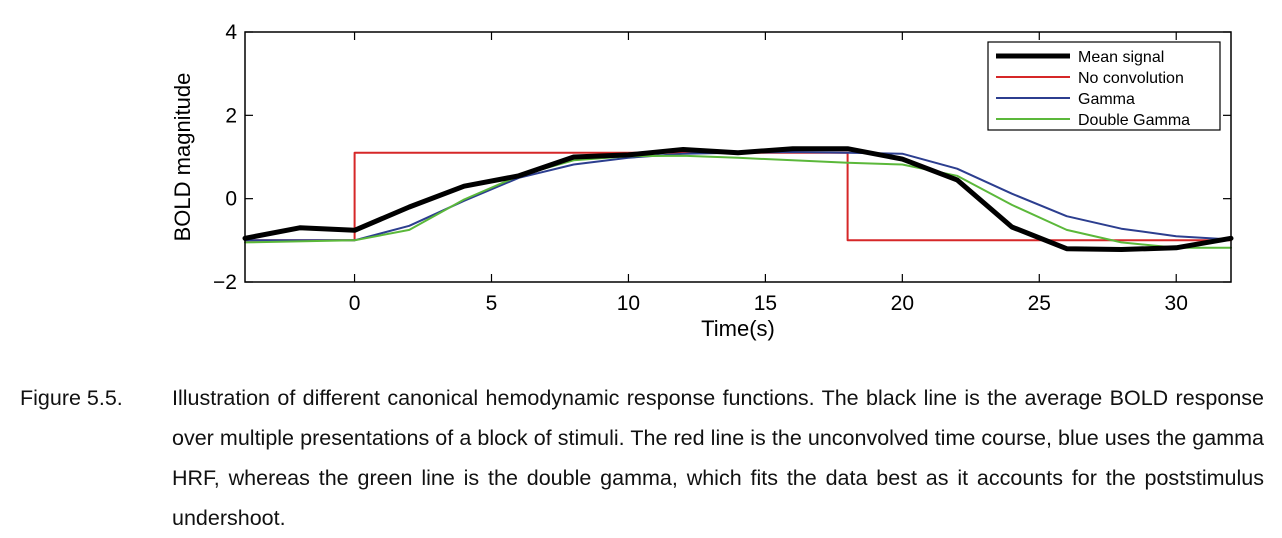  Describe the element at coordinates (1121, 57) in the screenshot. I see `legend-label: Mean signal` at that location.